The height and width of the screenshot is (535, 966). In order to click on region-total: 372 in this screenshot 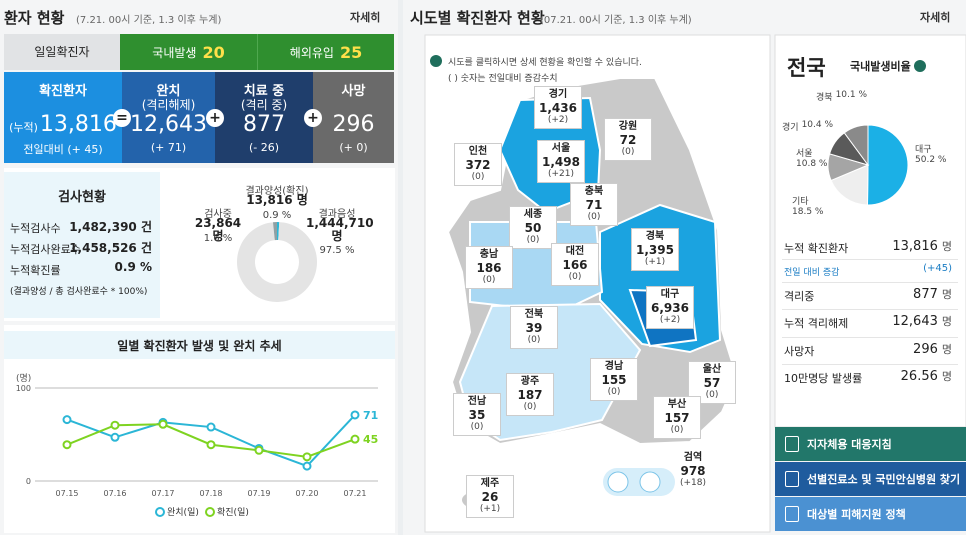, I will do `click(478, 165)`.